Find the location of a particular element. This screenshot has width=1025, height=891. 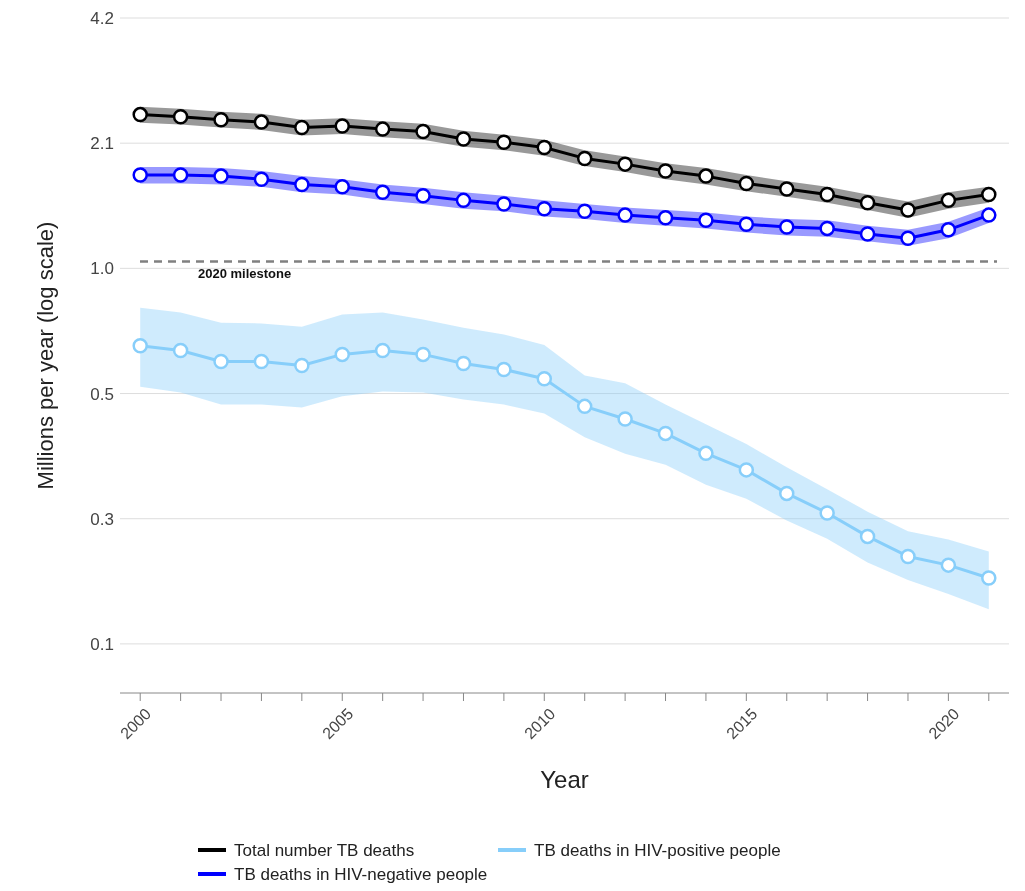

y-tick-label: 4.2 is located at coordinates (102, 18).